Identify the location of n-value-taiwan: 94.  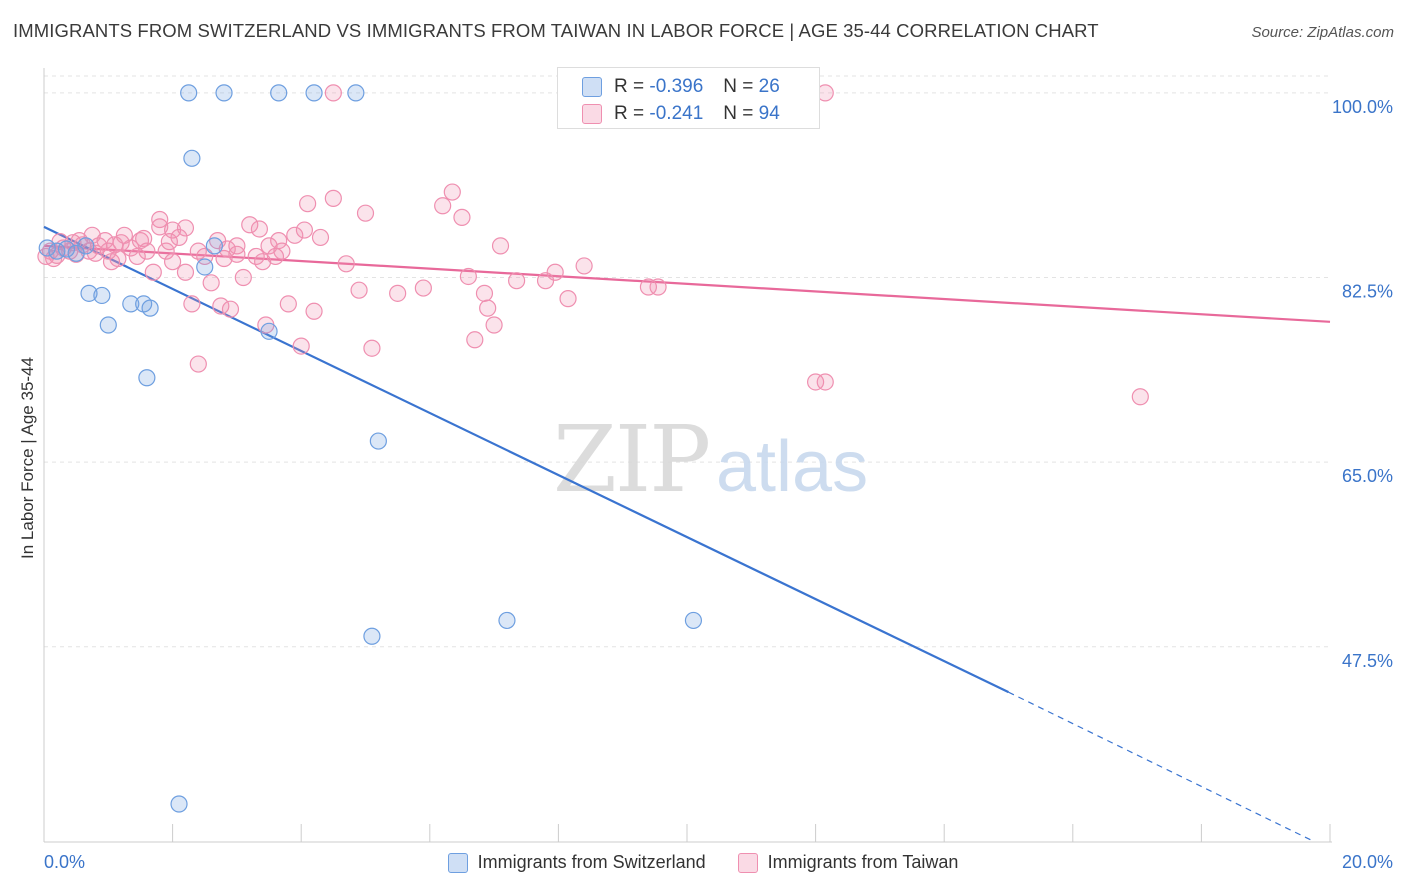
(769, 113).